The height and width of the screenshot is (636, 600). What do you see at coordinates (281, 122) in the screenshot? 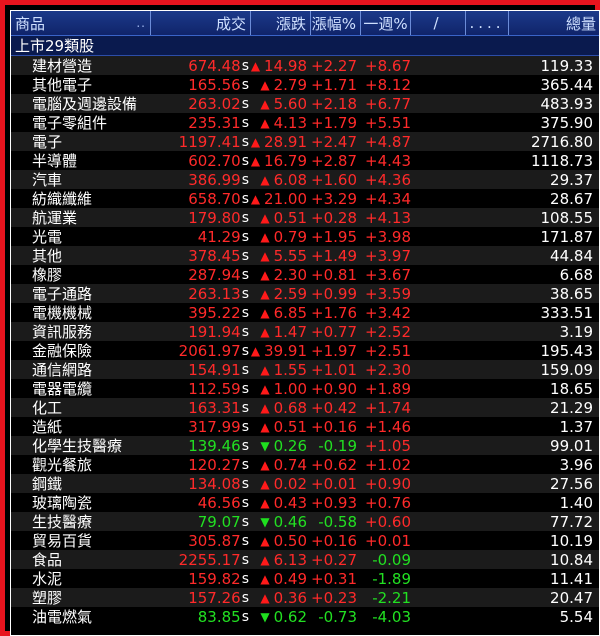
I see `cell-change: ▲ 4.13` at bounding box center [281, 122].